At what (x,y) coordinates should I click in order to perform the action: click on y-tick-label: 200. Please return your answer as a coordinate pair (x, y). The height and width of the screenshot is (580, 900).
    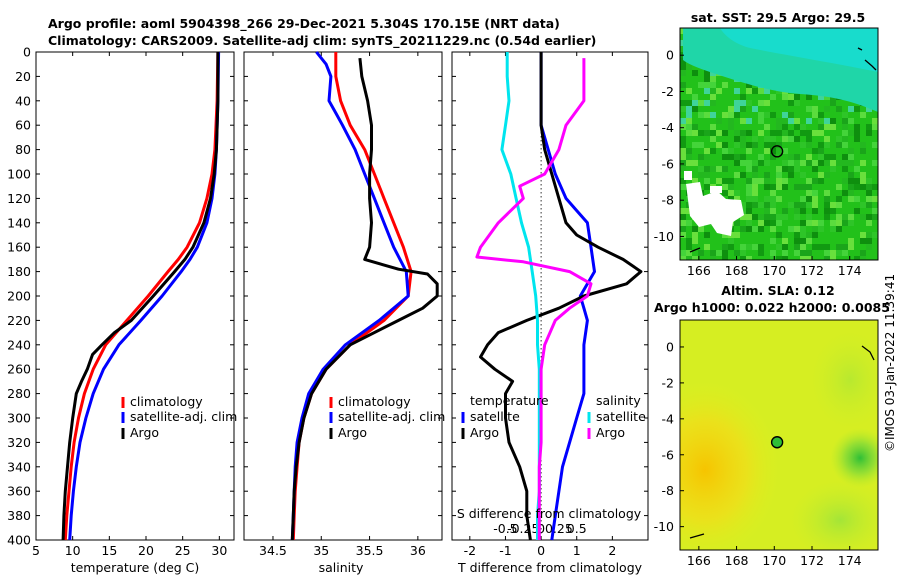
    Looking at the image, I should click on (19, 296).